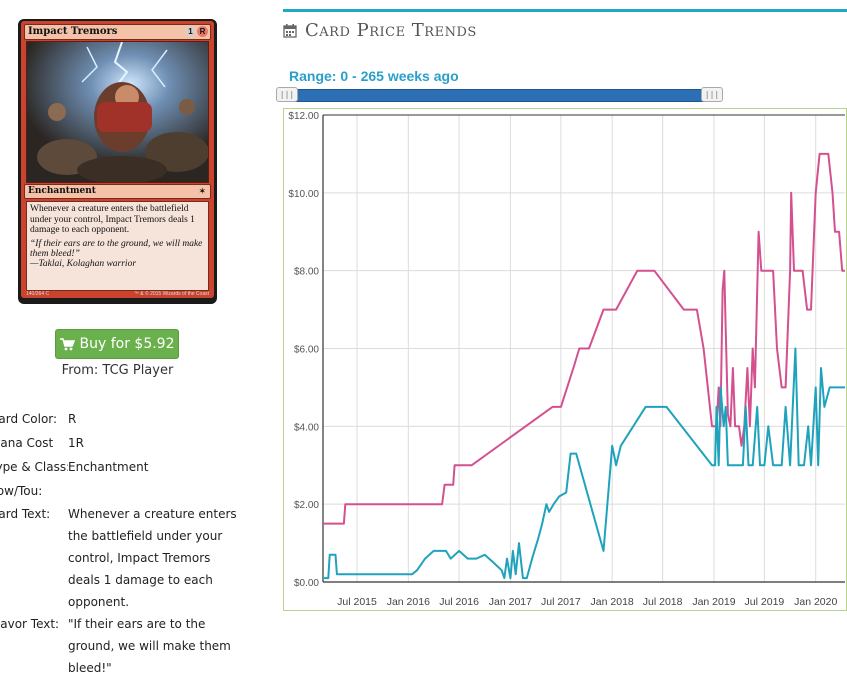 The width and height of the screenshot is (847, 679). I want to click on card-flavor-attribution: —Taklai, Kolaghan warrior, so click(83, 263).